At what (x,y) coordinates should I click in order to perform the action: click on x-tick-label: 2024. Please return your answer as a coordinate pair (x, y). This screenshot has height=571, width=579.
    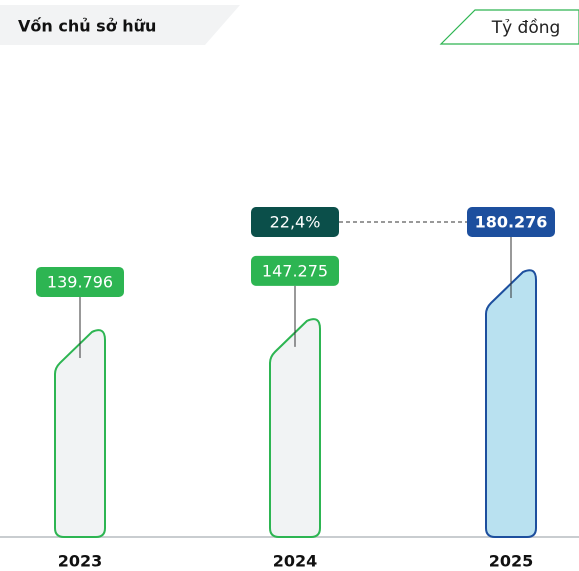
    Looking at the image, I should click on (295, 561).